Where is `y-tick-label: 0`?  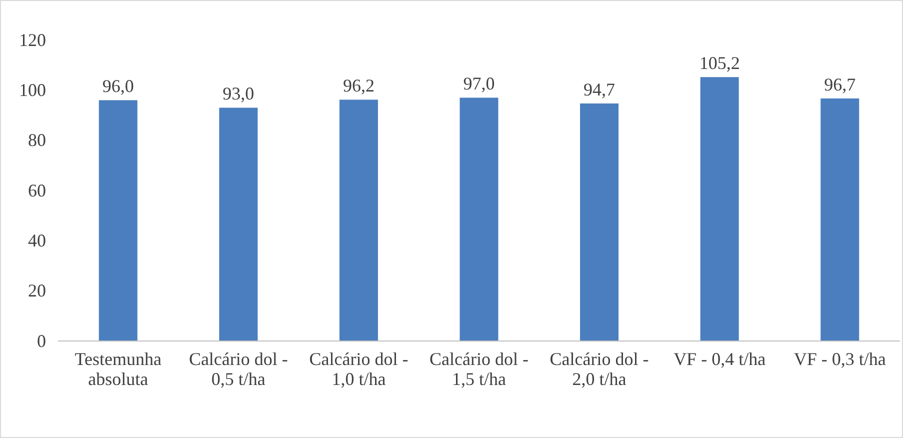
y-tick-label: 0 is located at coordinates (41, 340).